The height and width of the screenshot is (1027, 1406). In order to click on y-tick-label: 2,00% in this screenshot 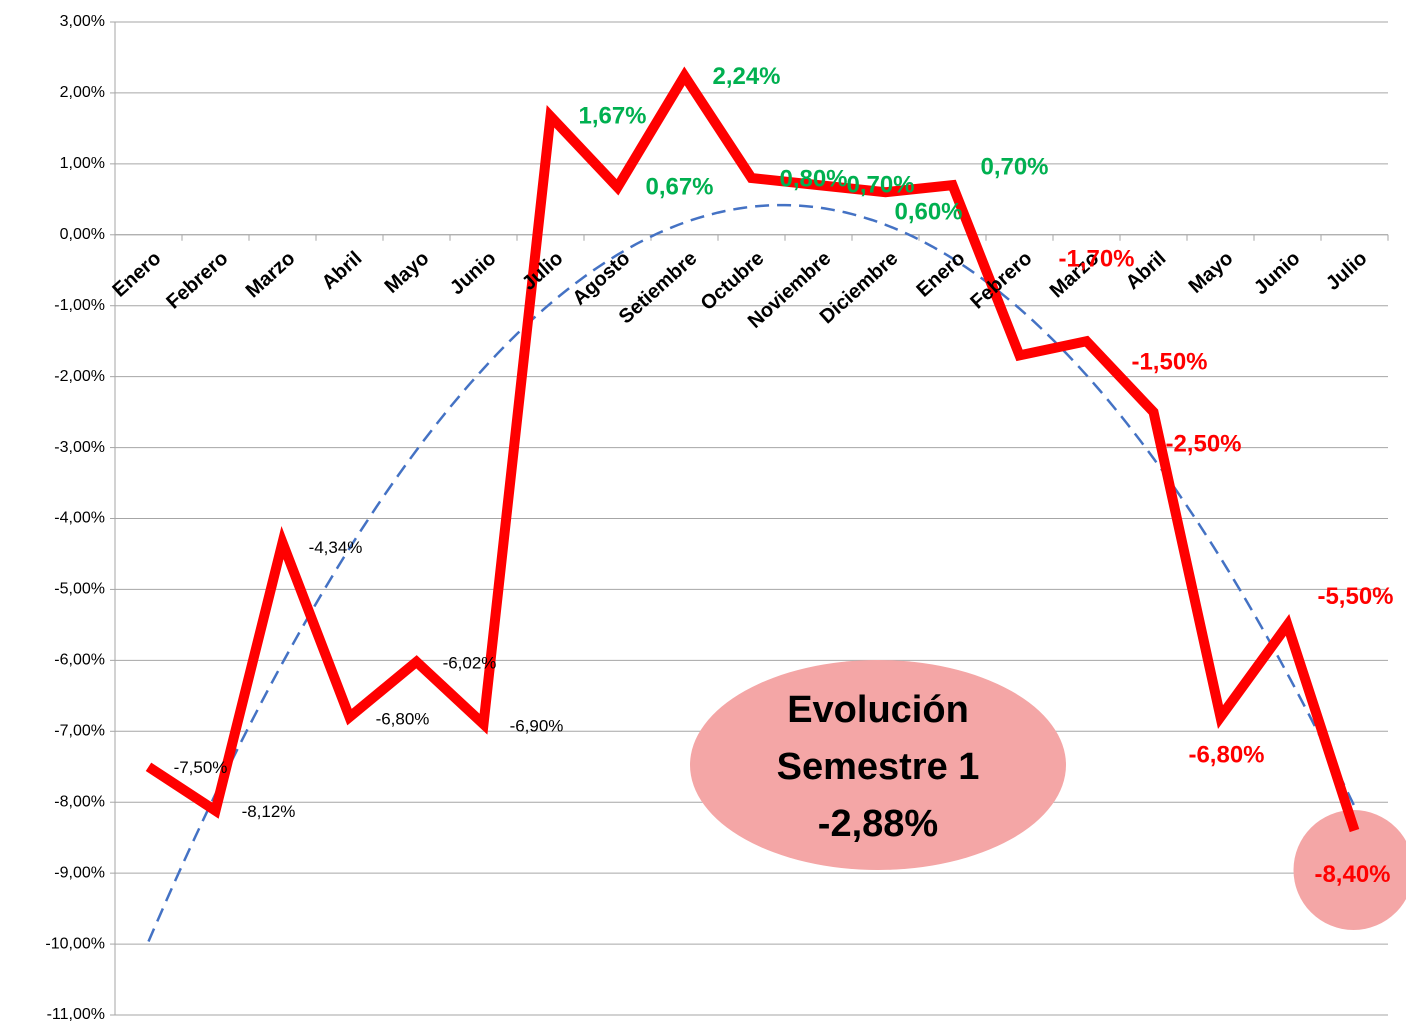, I will do `click(82, 92)`.